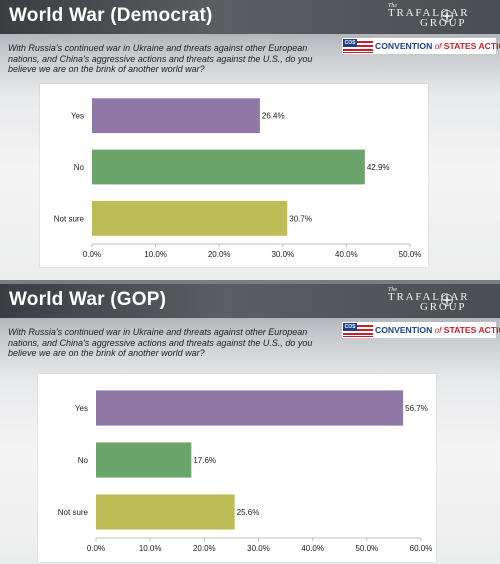 The height and width of the screenshot is (564, 500). What do you see at coordinates (88, 299) in the screenshot?
I see `panel-title: World War (GOP)` at bounding box center [88, 299].